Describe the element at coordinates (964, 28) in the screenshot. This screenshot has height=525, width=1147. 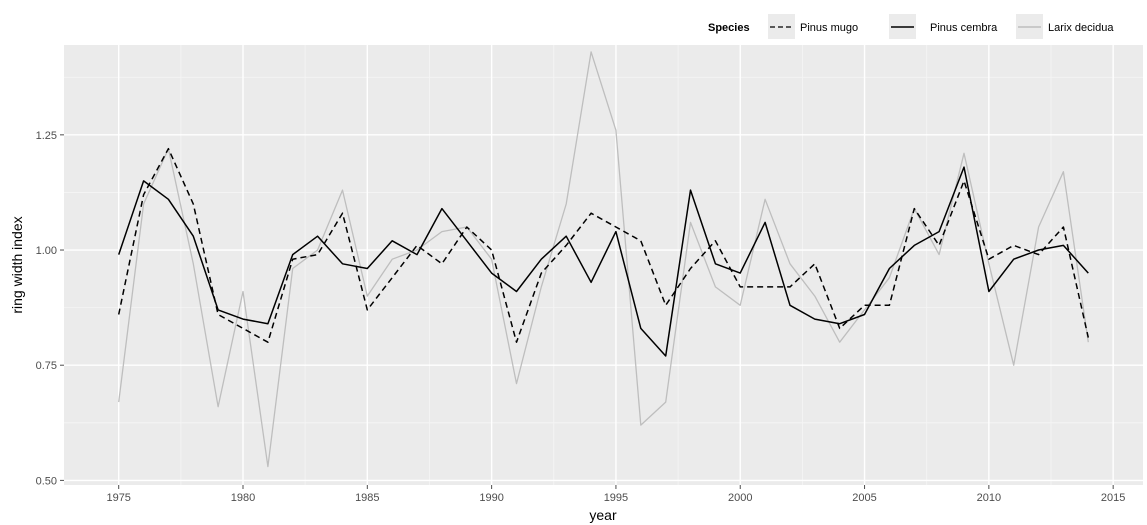
I see `legend-label-pinus-cembra: Pinus cembra` at that location.